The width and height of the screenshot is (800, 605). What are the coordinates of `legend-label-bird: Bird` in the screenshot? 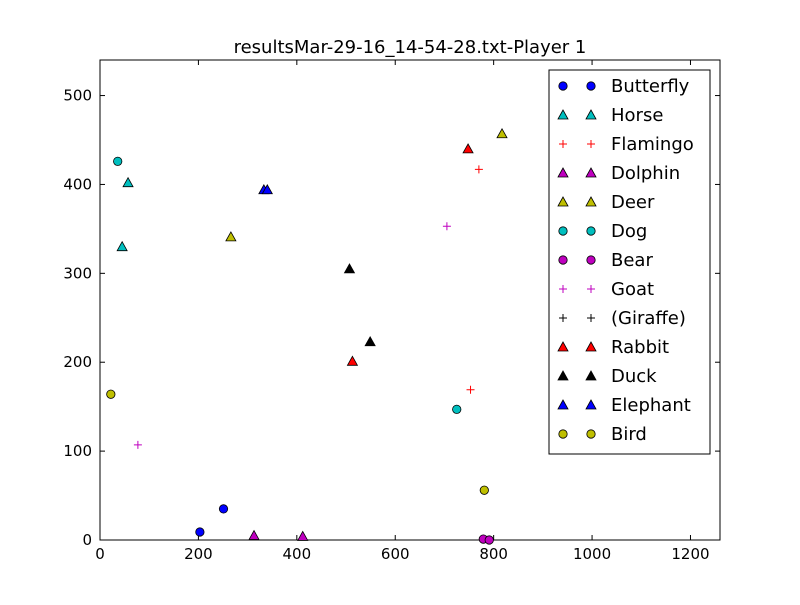 It's located at (629, 434).